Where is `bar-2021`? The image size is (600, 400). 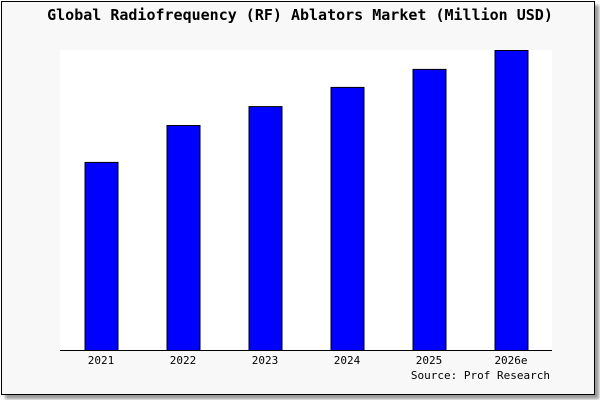 bar-2021 is located at coordinates (101, 256).